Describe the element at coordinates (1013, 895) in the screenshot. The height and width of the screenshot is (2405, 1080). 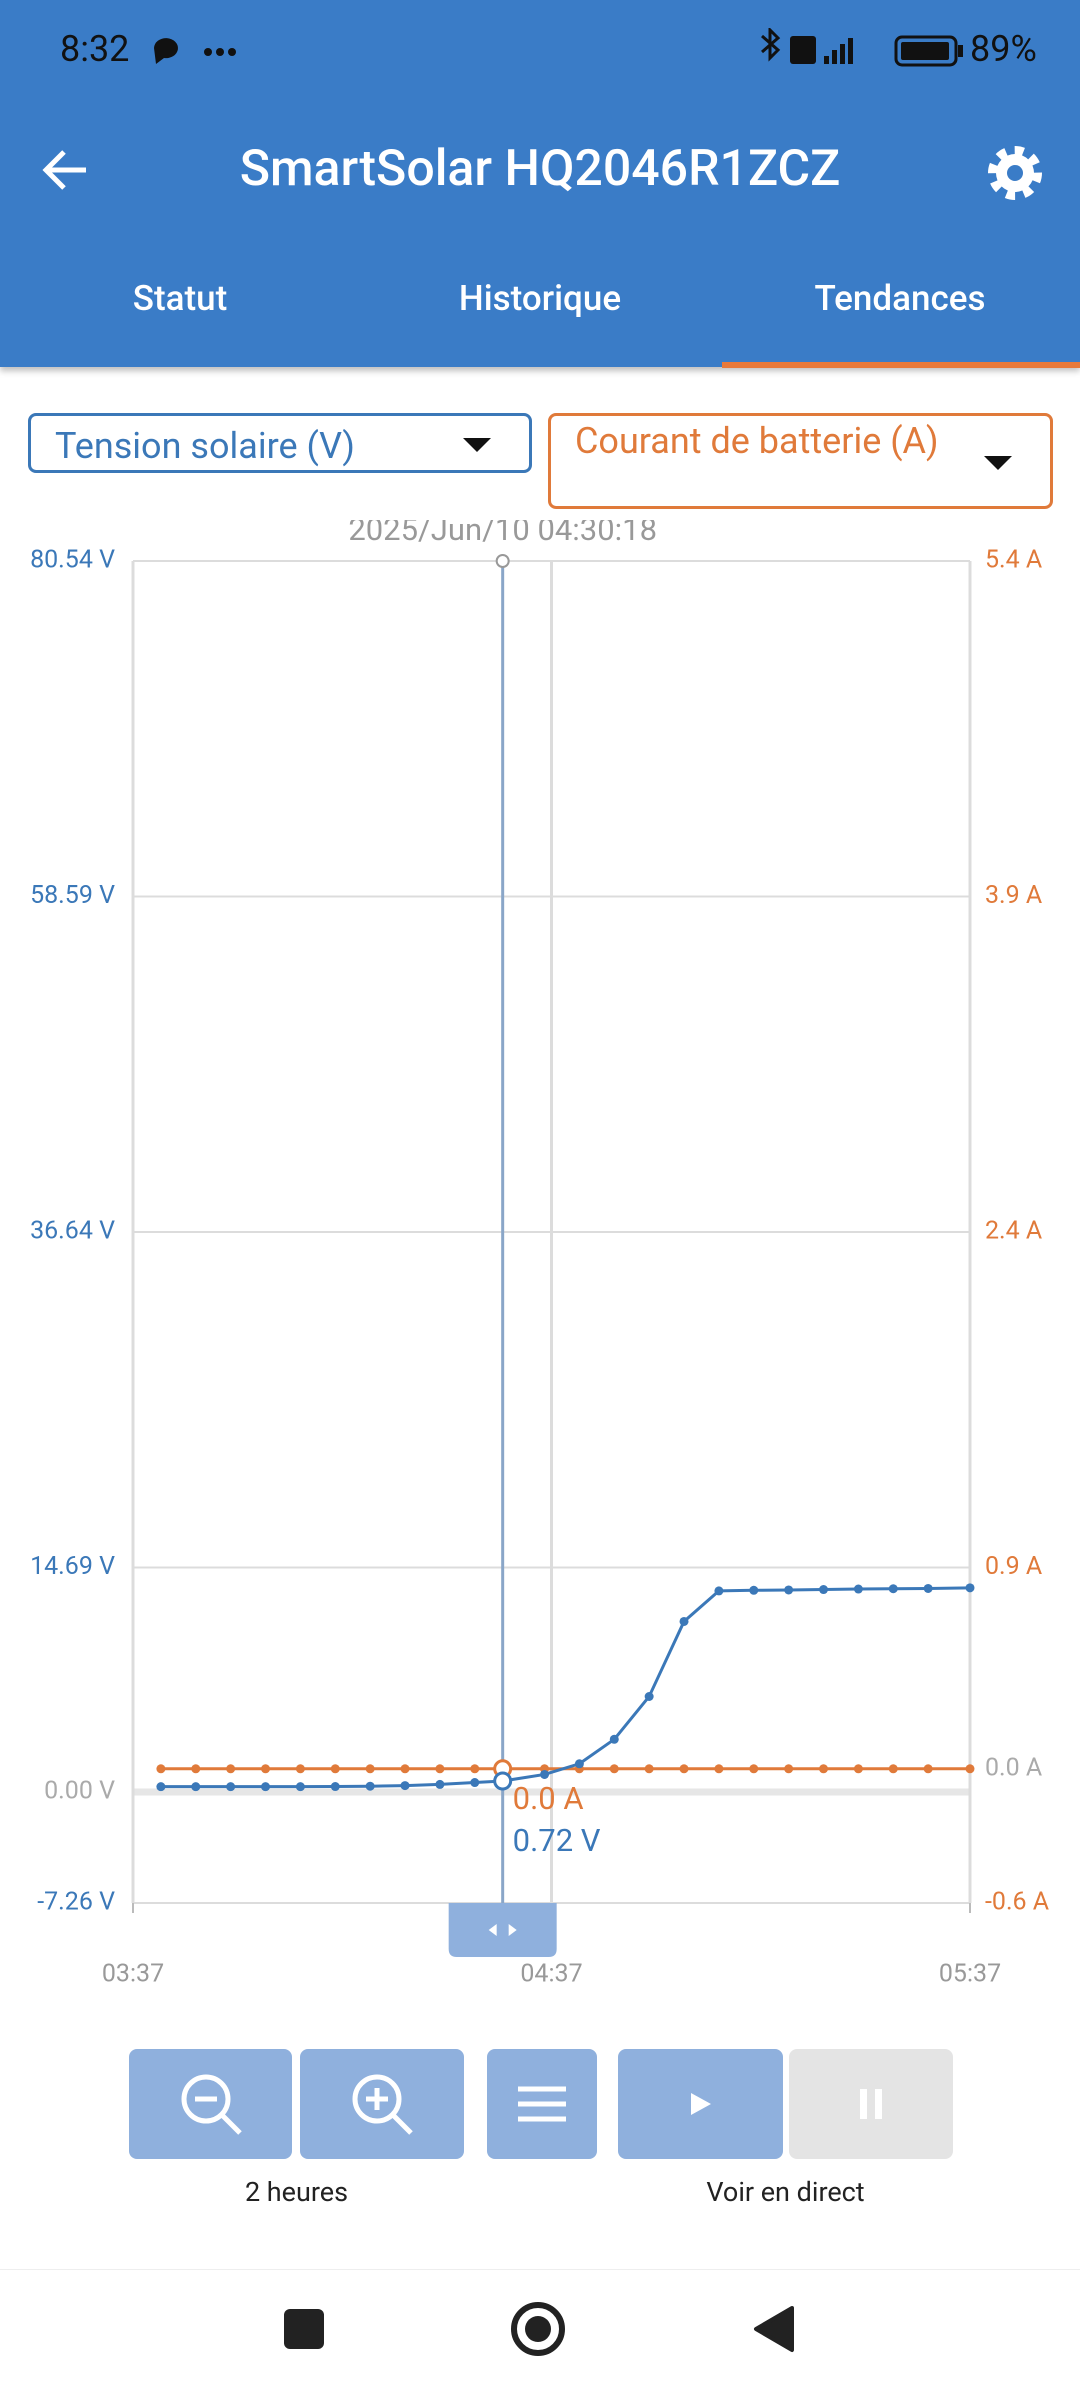
I see `y2-tick-label: 3.9 A` at that location.